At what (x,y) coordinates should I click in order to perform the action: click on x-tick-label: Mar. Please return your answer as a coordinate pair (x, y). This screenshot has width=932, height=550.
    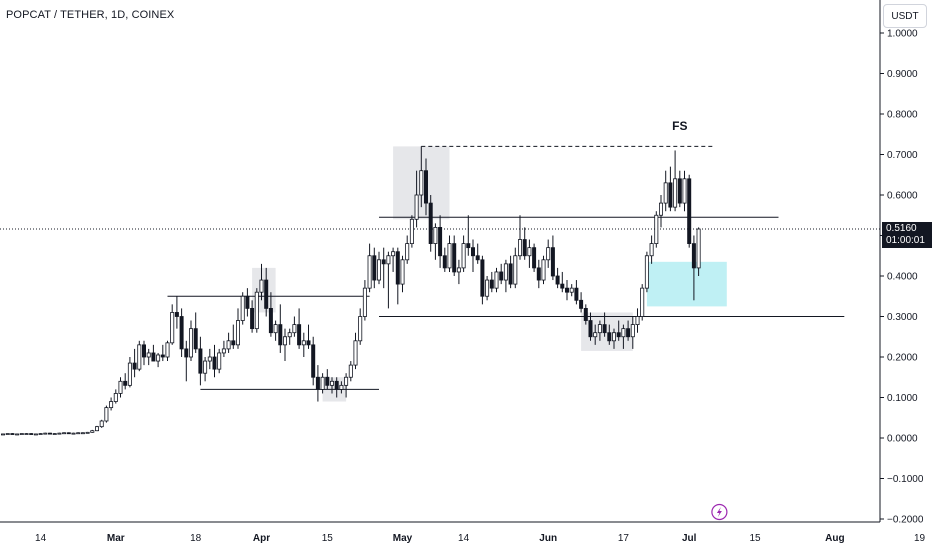
    Looking at the image, I should click on (116, 538).